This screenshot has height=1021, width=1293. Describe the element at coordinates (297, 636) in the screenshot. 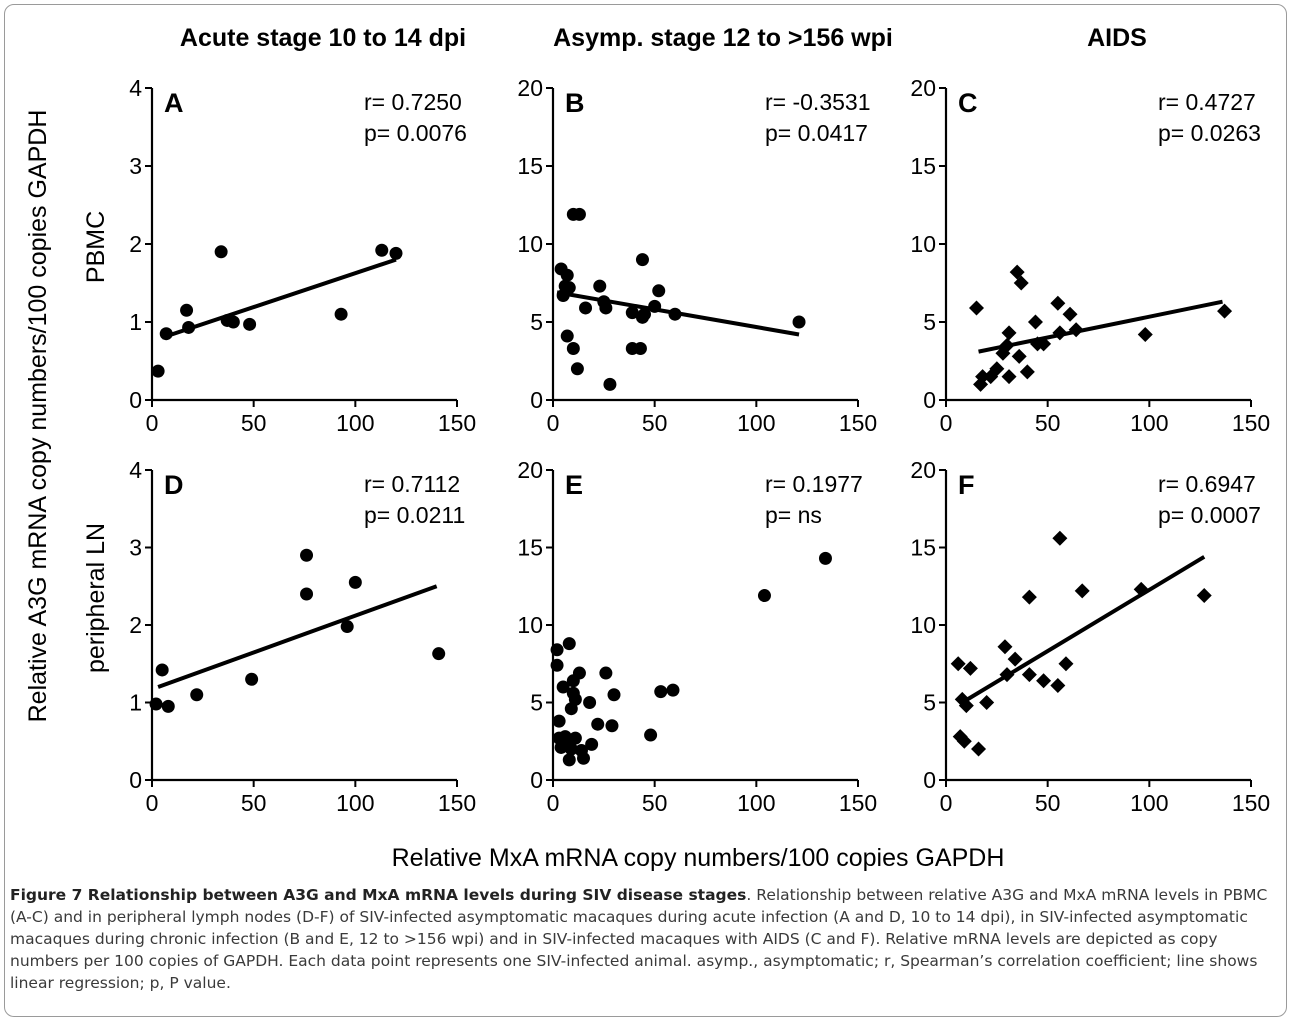

I see `regression-line-d` at that location.